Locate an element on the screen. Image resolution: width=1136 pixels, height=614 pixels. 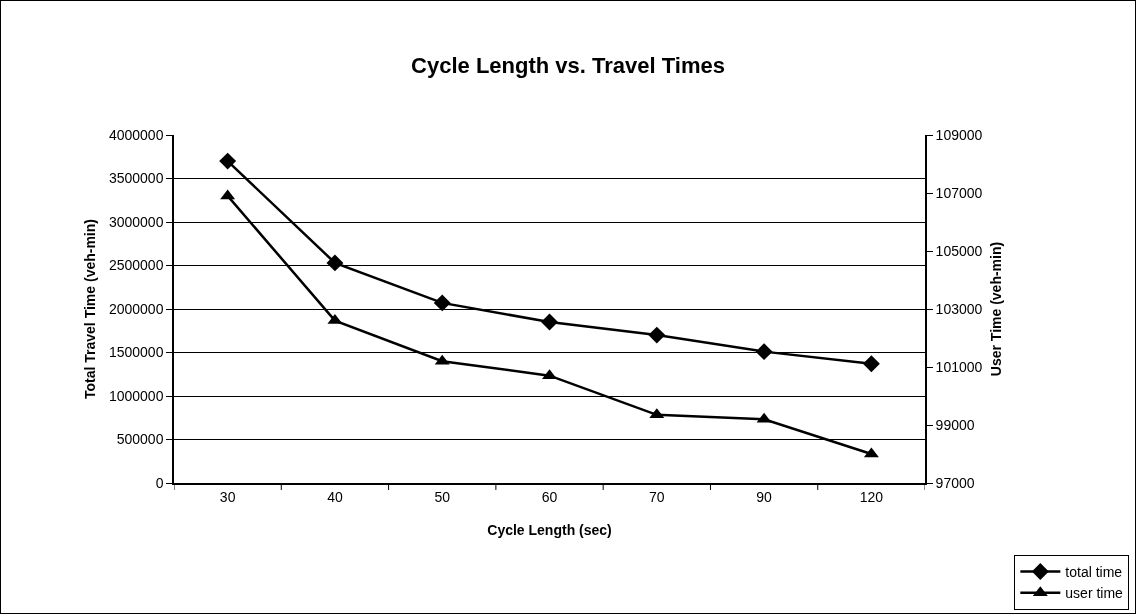
y-tick-label: 1500000 is located at coordinates (136, 352).